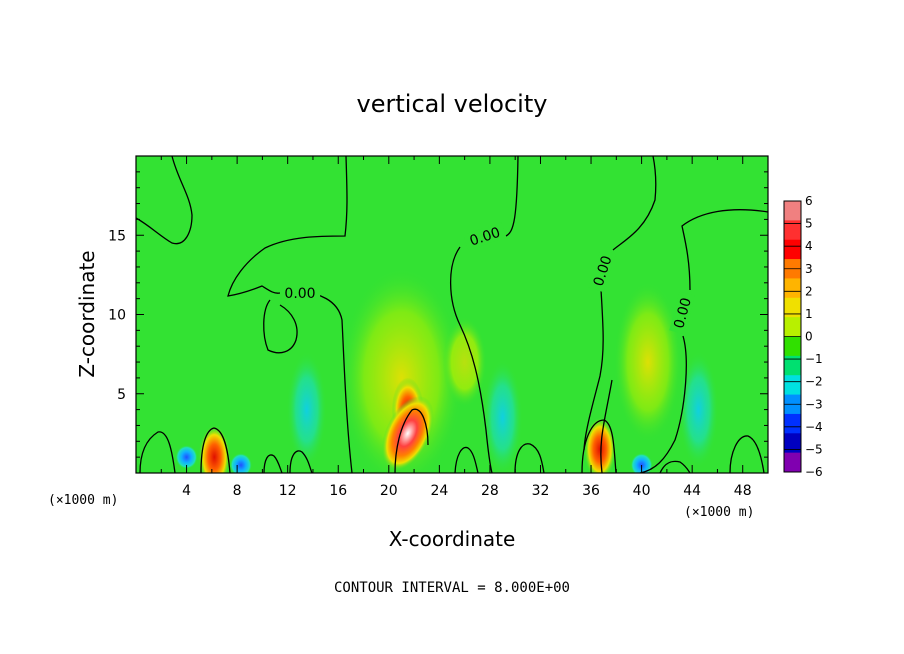 This screenshot has height=654, width=904. What do you see at coordinates (439, 491) in the screenshot?
I see `x-tick-label: 24` at bounding box center [439, 491].